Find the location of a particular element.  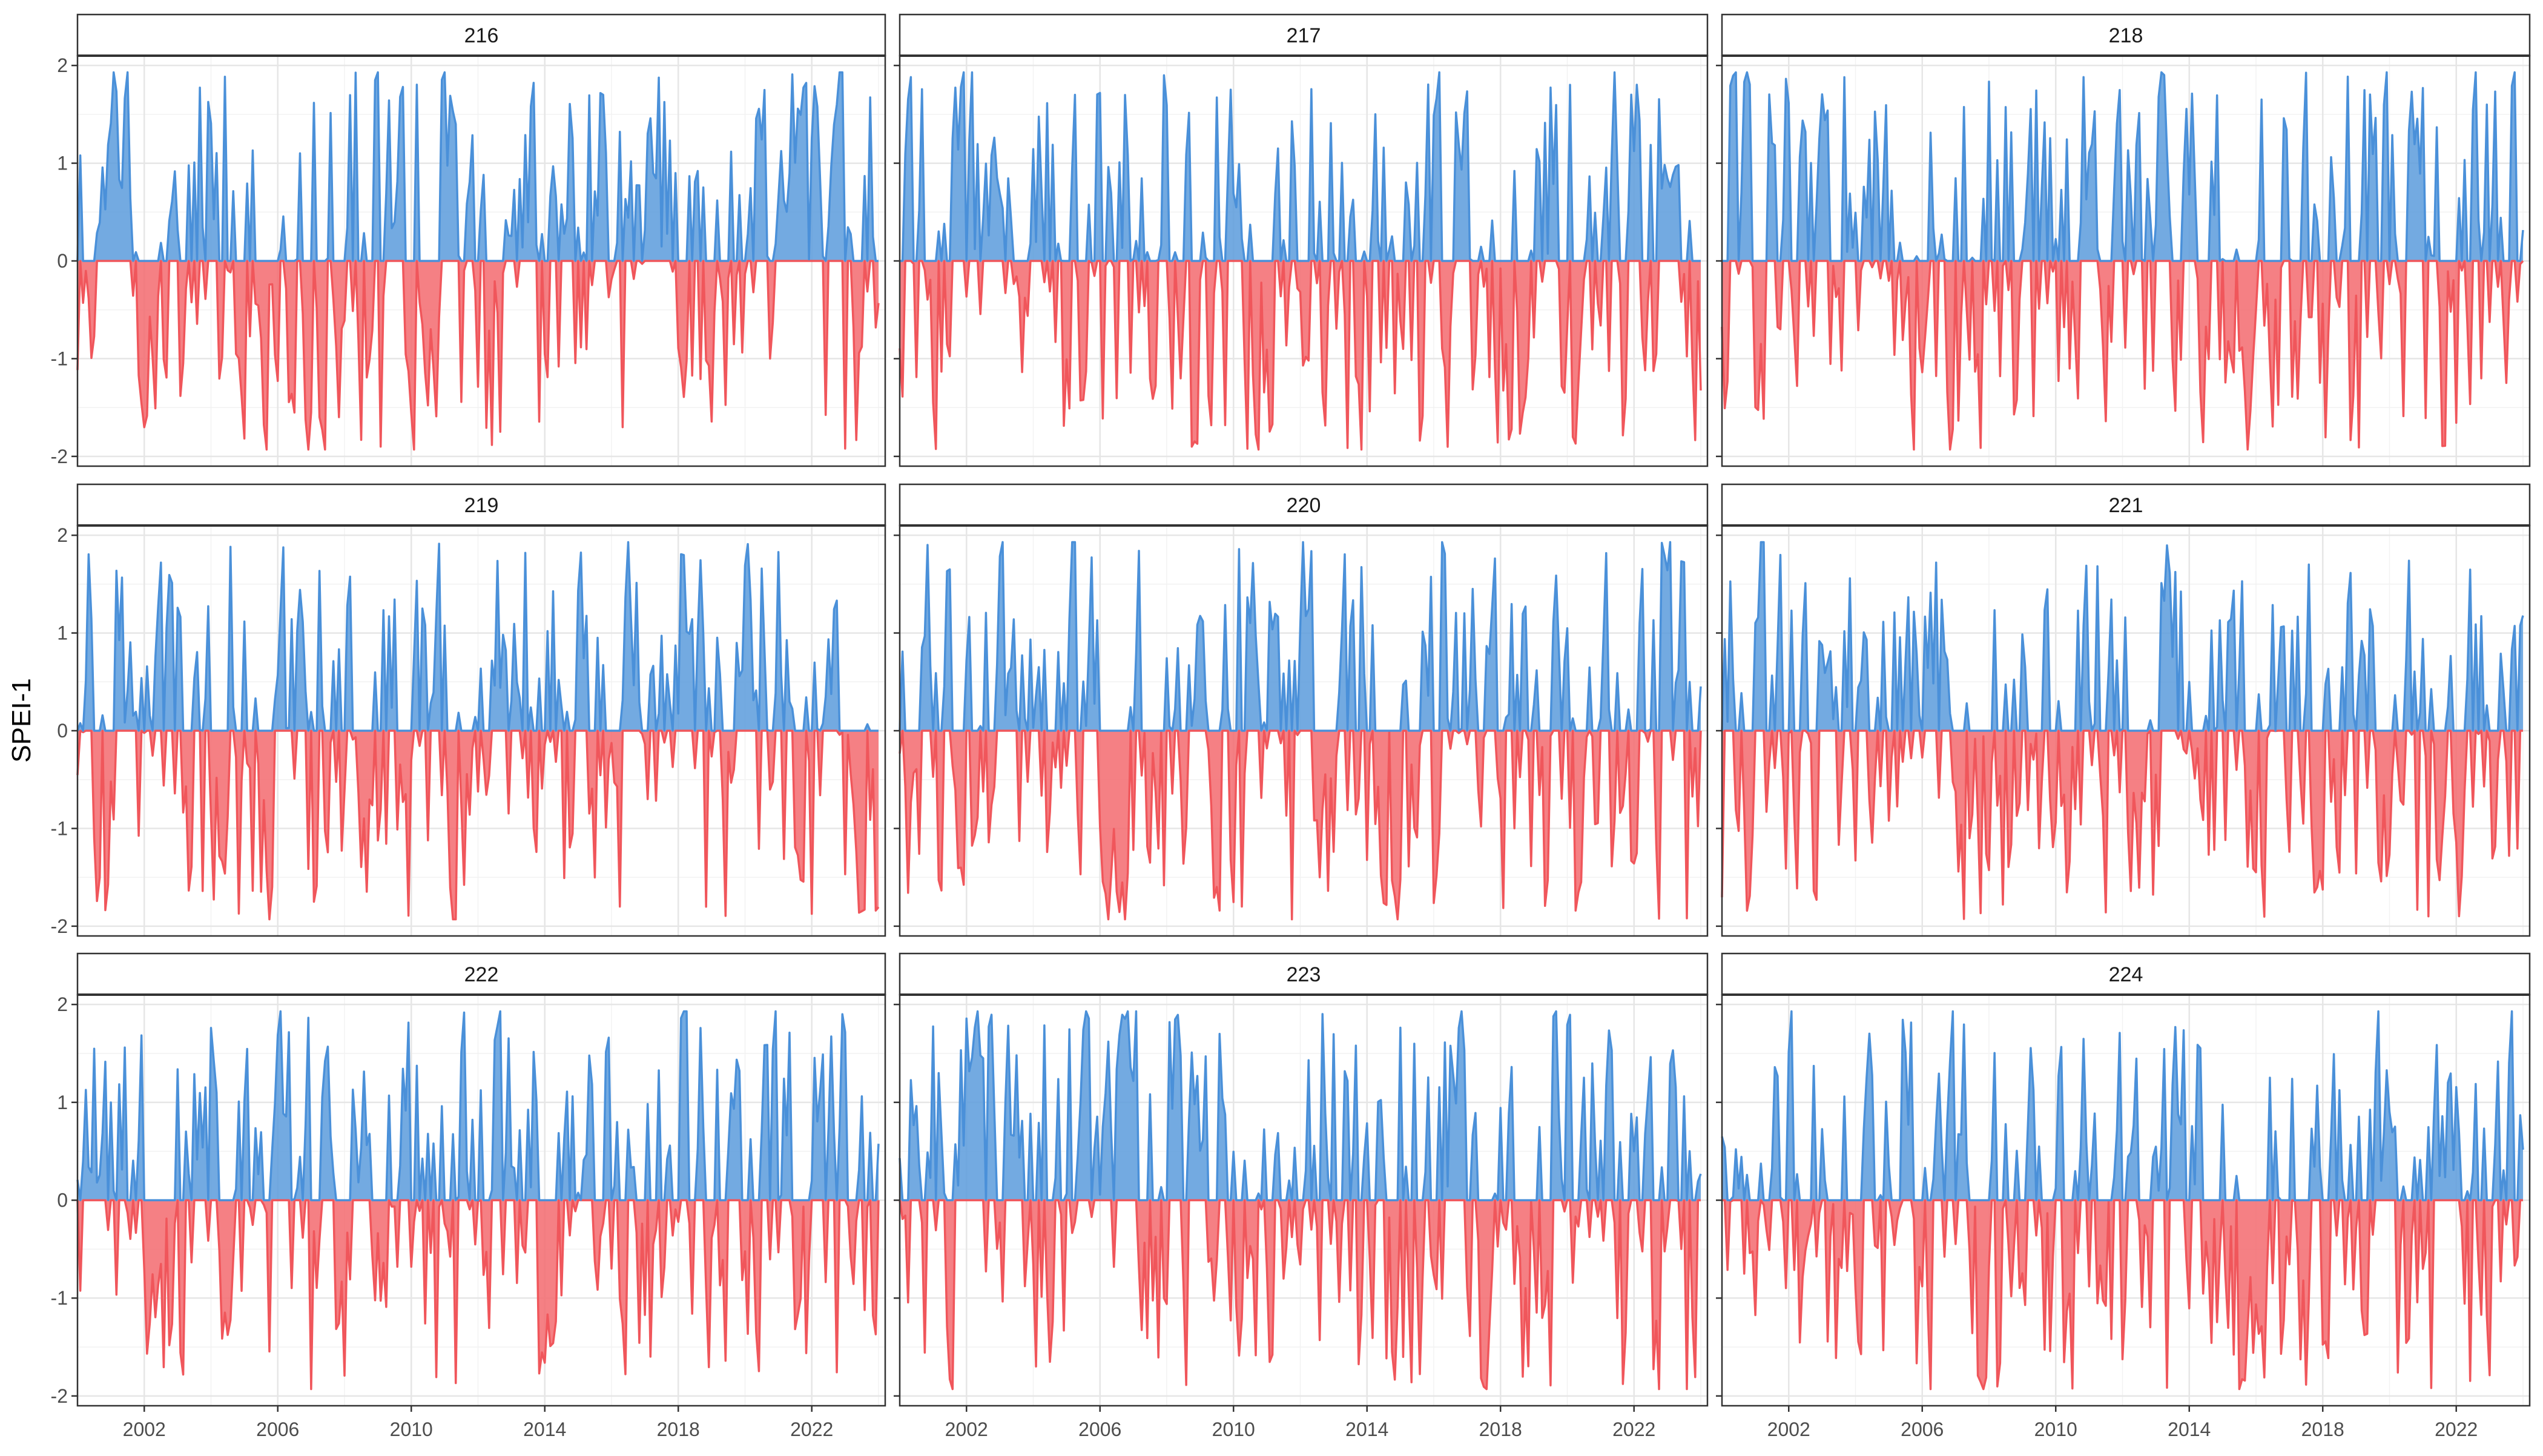

facet-label: 219 is located at coordinates (481, 505).